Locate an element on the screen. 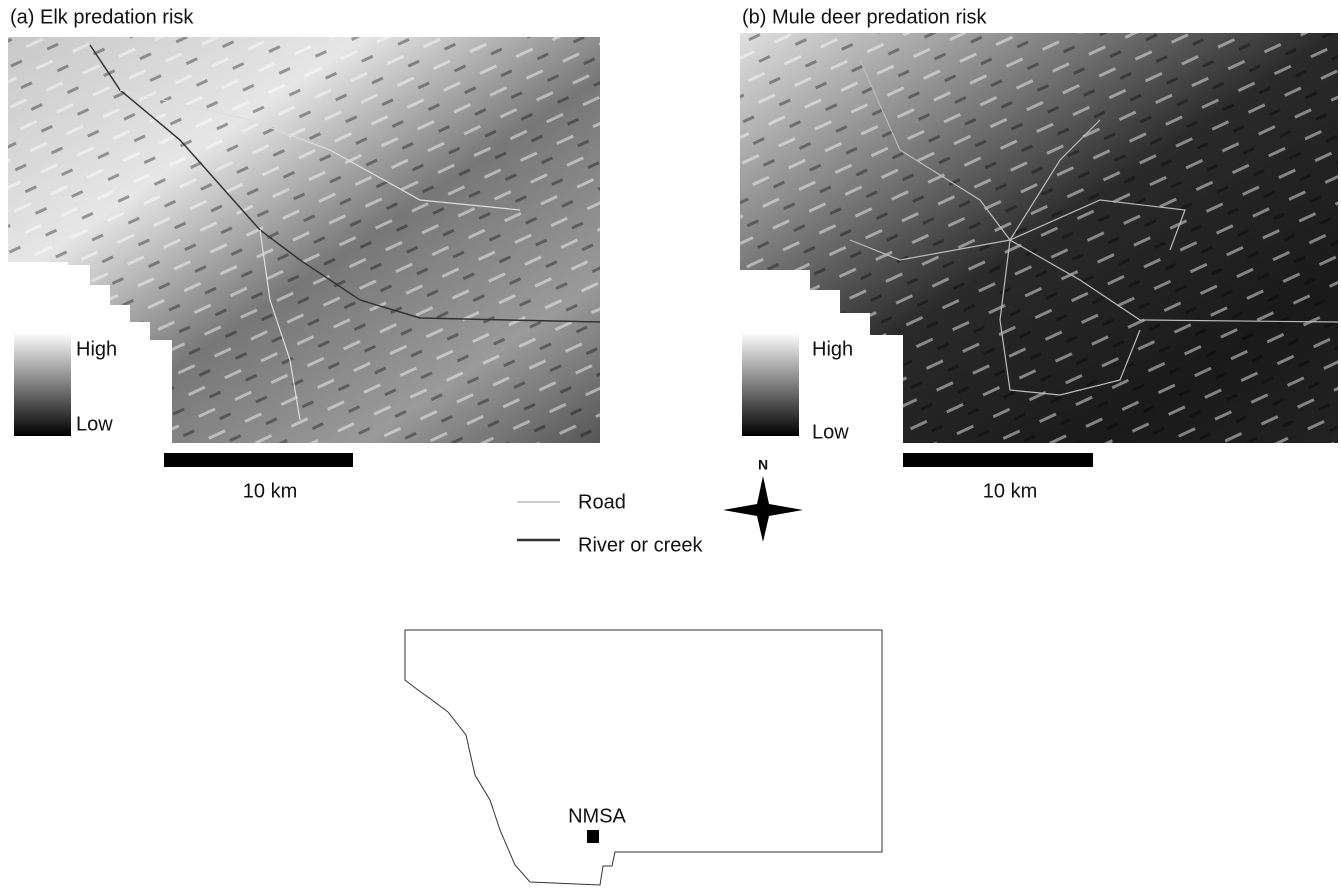  panel-title: (a) Elk predation risk is located at coordinates (102, 17).